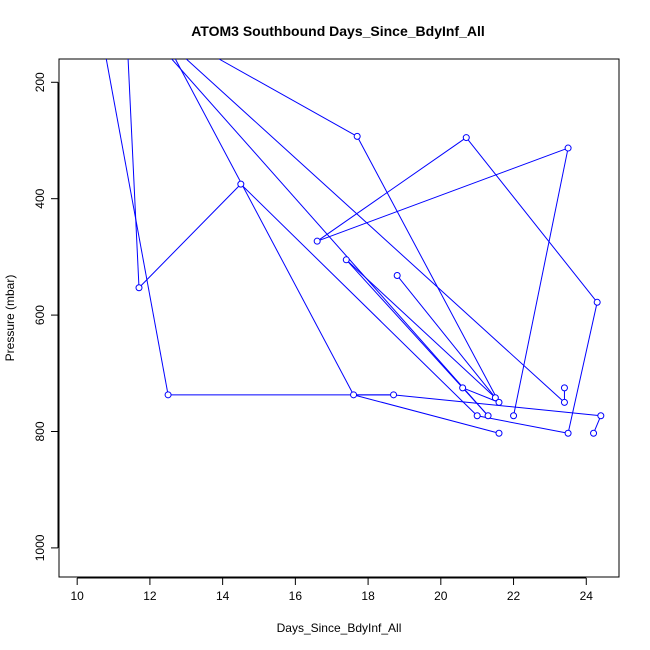 The height and width of the screenshot is (650, 650). Describe the element at coordinates (332, 590) in the screenshot. I see `x-axis: 10 12 14 16 18 20 22 24` at that location.